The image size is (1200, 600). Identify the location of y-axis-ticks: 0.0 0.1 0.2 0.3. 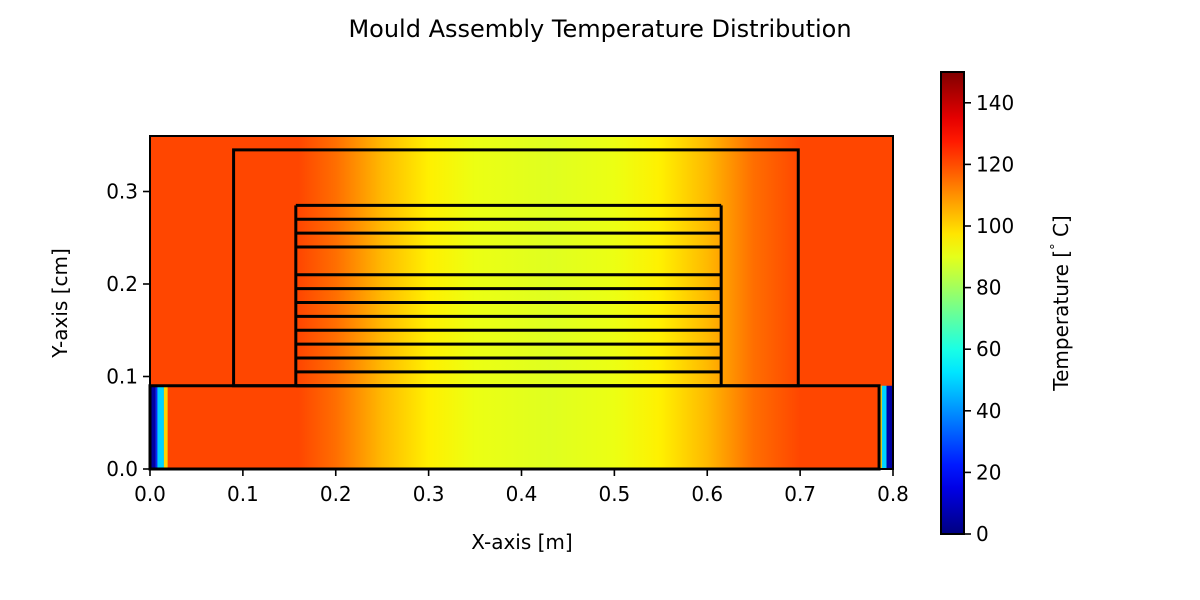
(128, 330).